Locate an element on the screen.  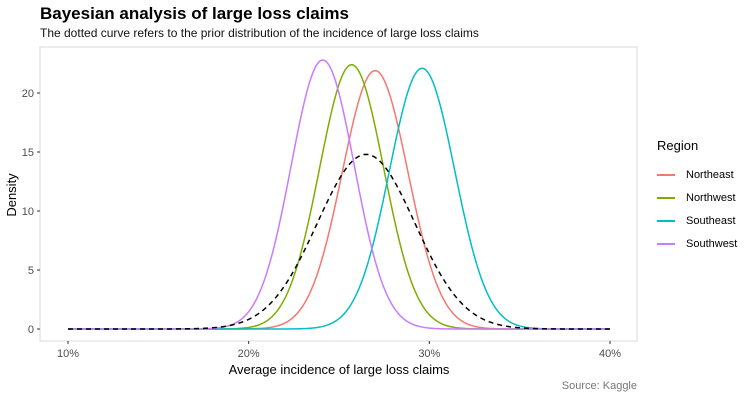
y-tick-label: 0 is located at coordinates (31, 330).